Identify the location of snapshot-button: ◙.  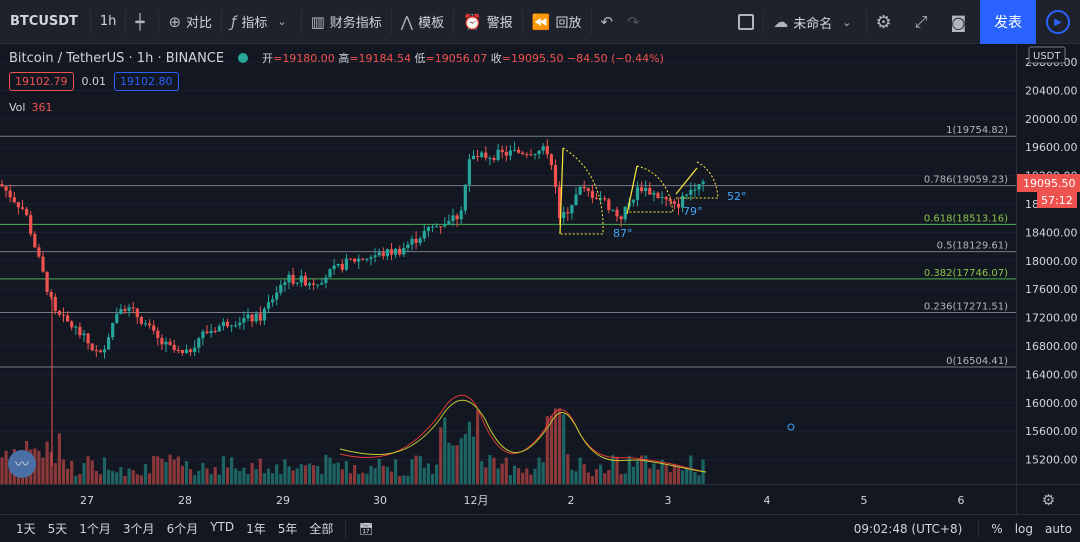
(960, 22).